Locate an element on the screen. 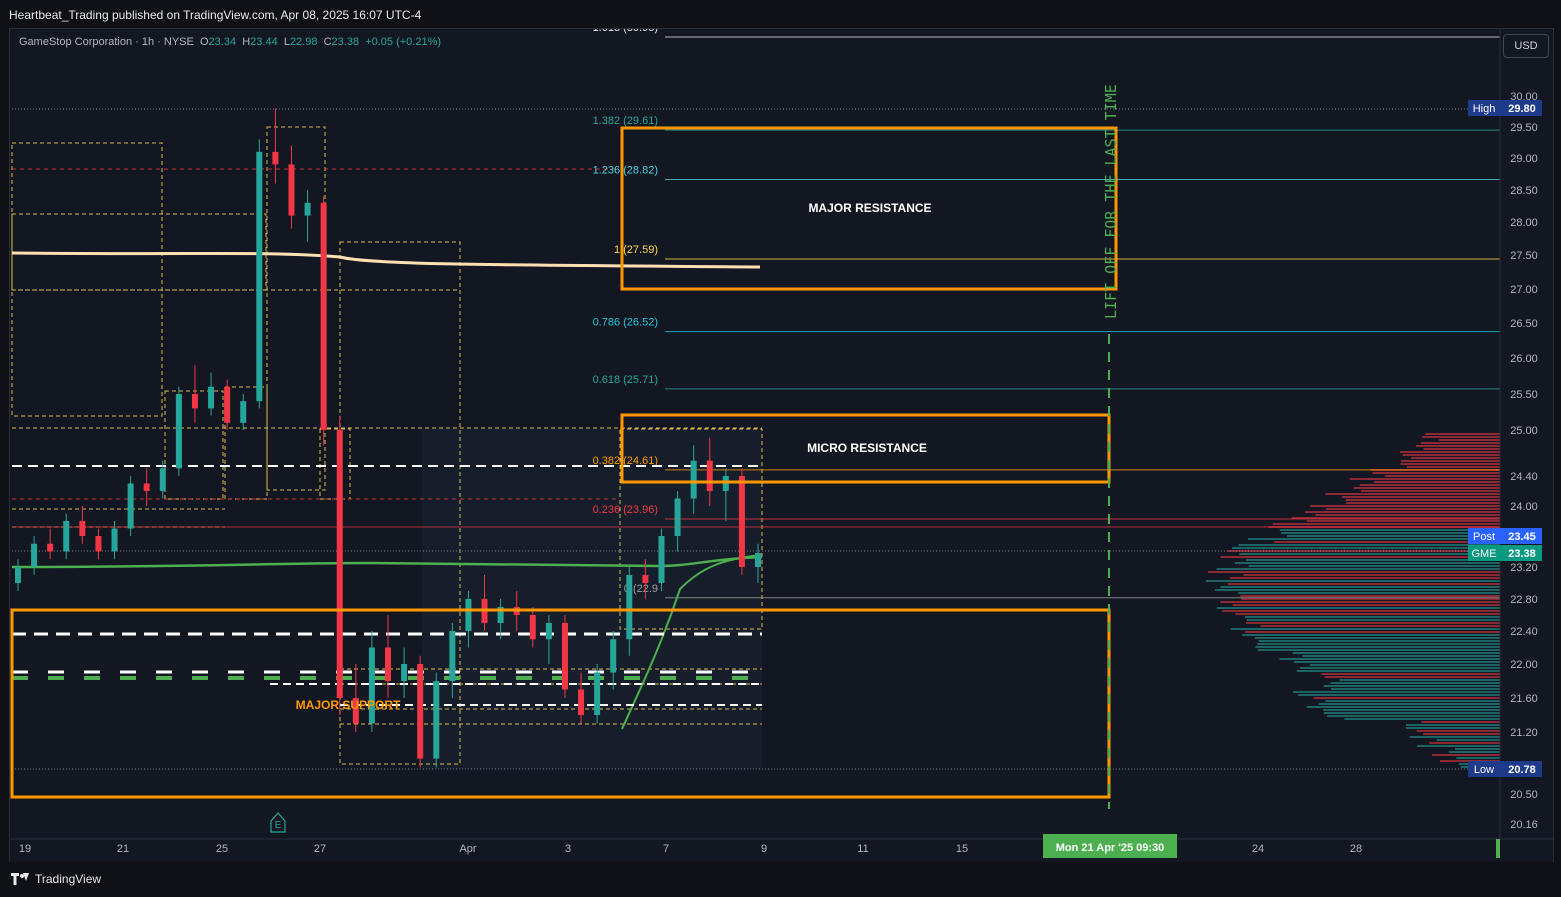 This screenshot has height=897, width=1561. fib-label: 0.236 (23.96) is located at coordinates (625, 510).